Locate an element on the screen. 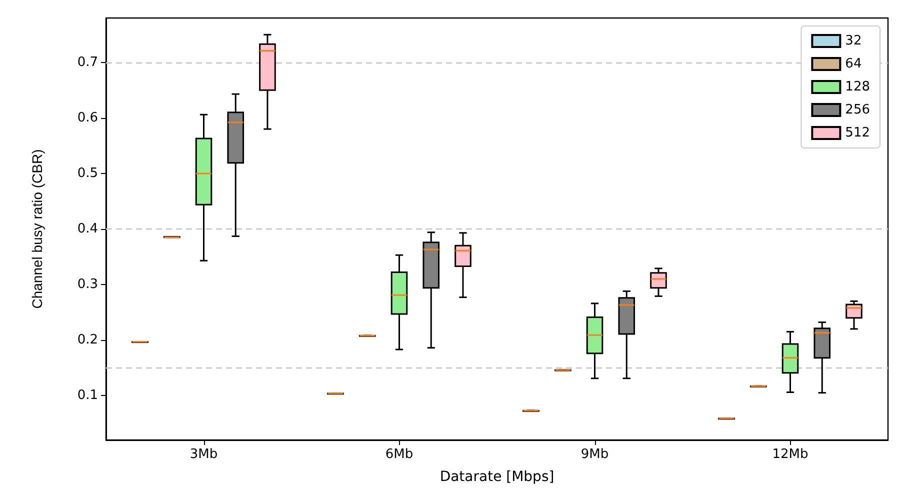  legend-label: 128 is located at coordinates (857, 87).